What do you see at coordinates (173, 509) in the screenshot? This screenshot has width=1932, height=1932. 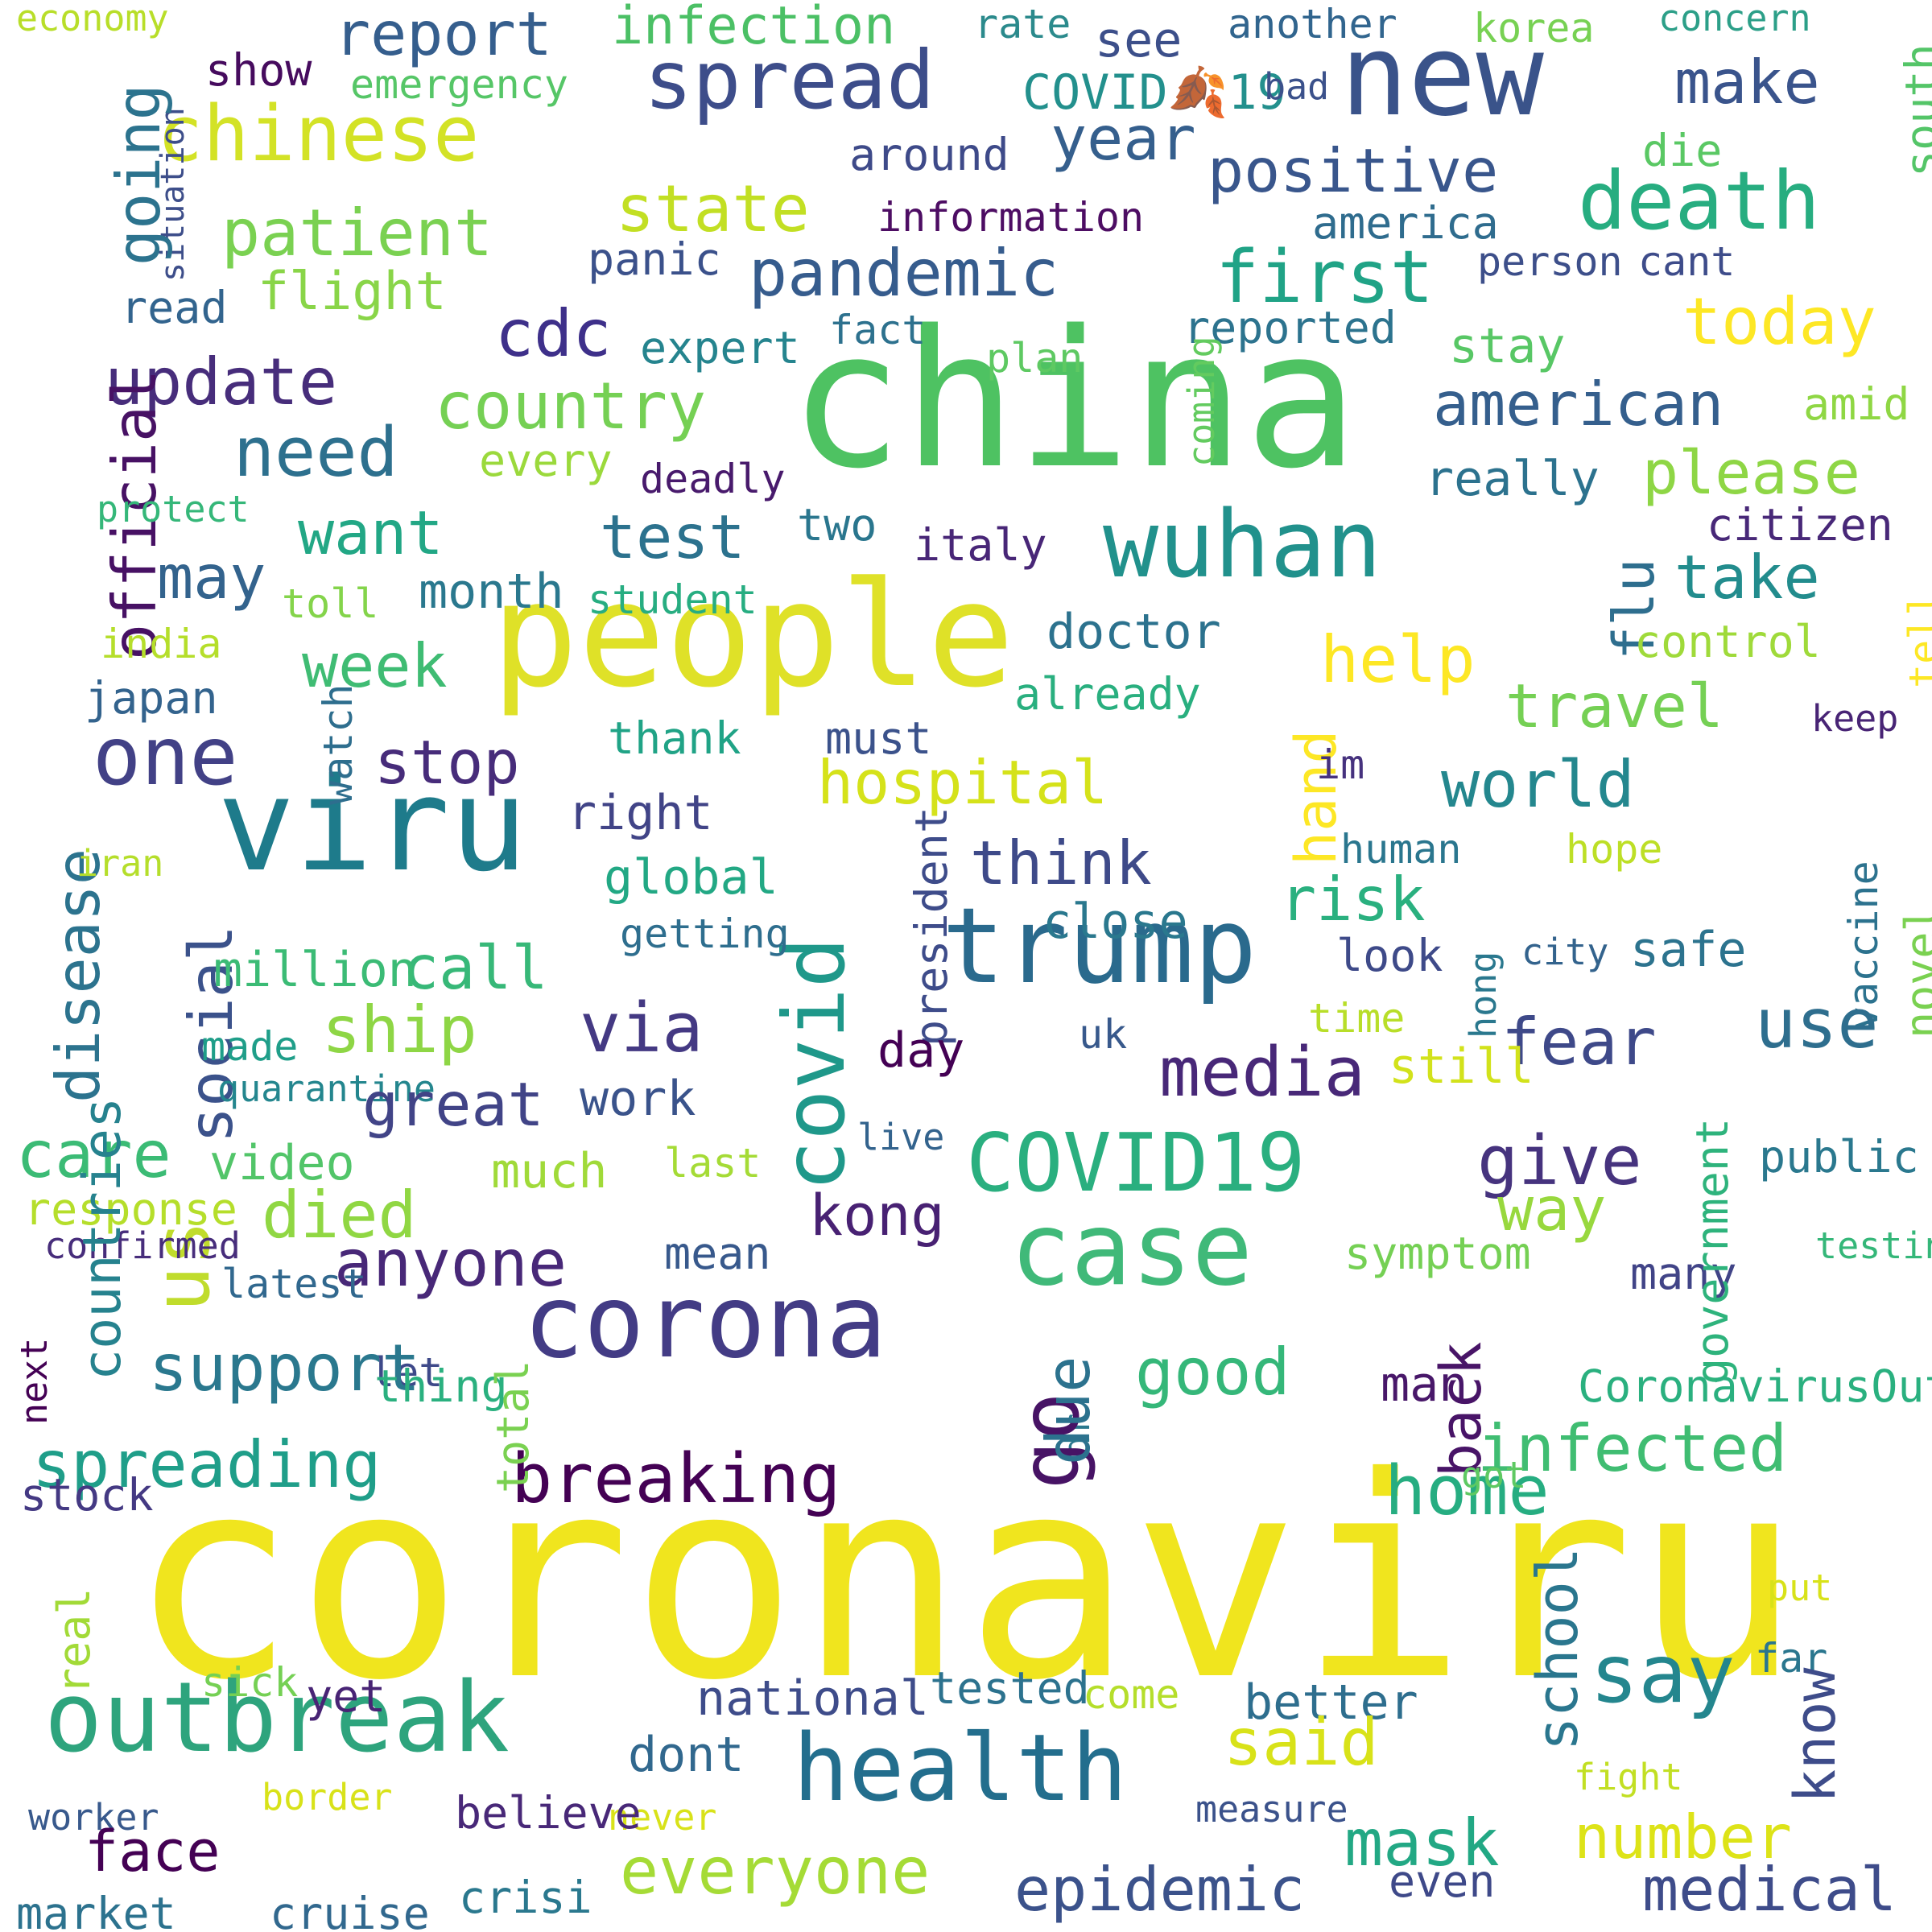 I see `cloud-word: protect` at bounding box center [173, 509].